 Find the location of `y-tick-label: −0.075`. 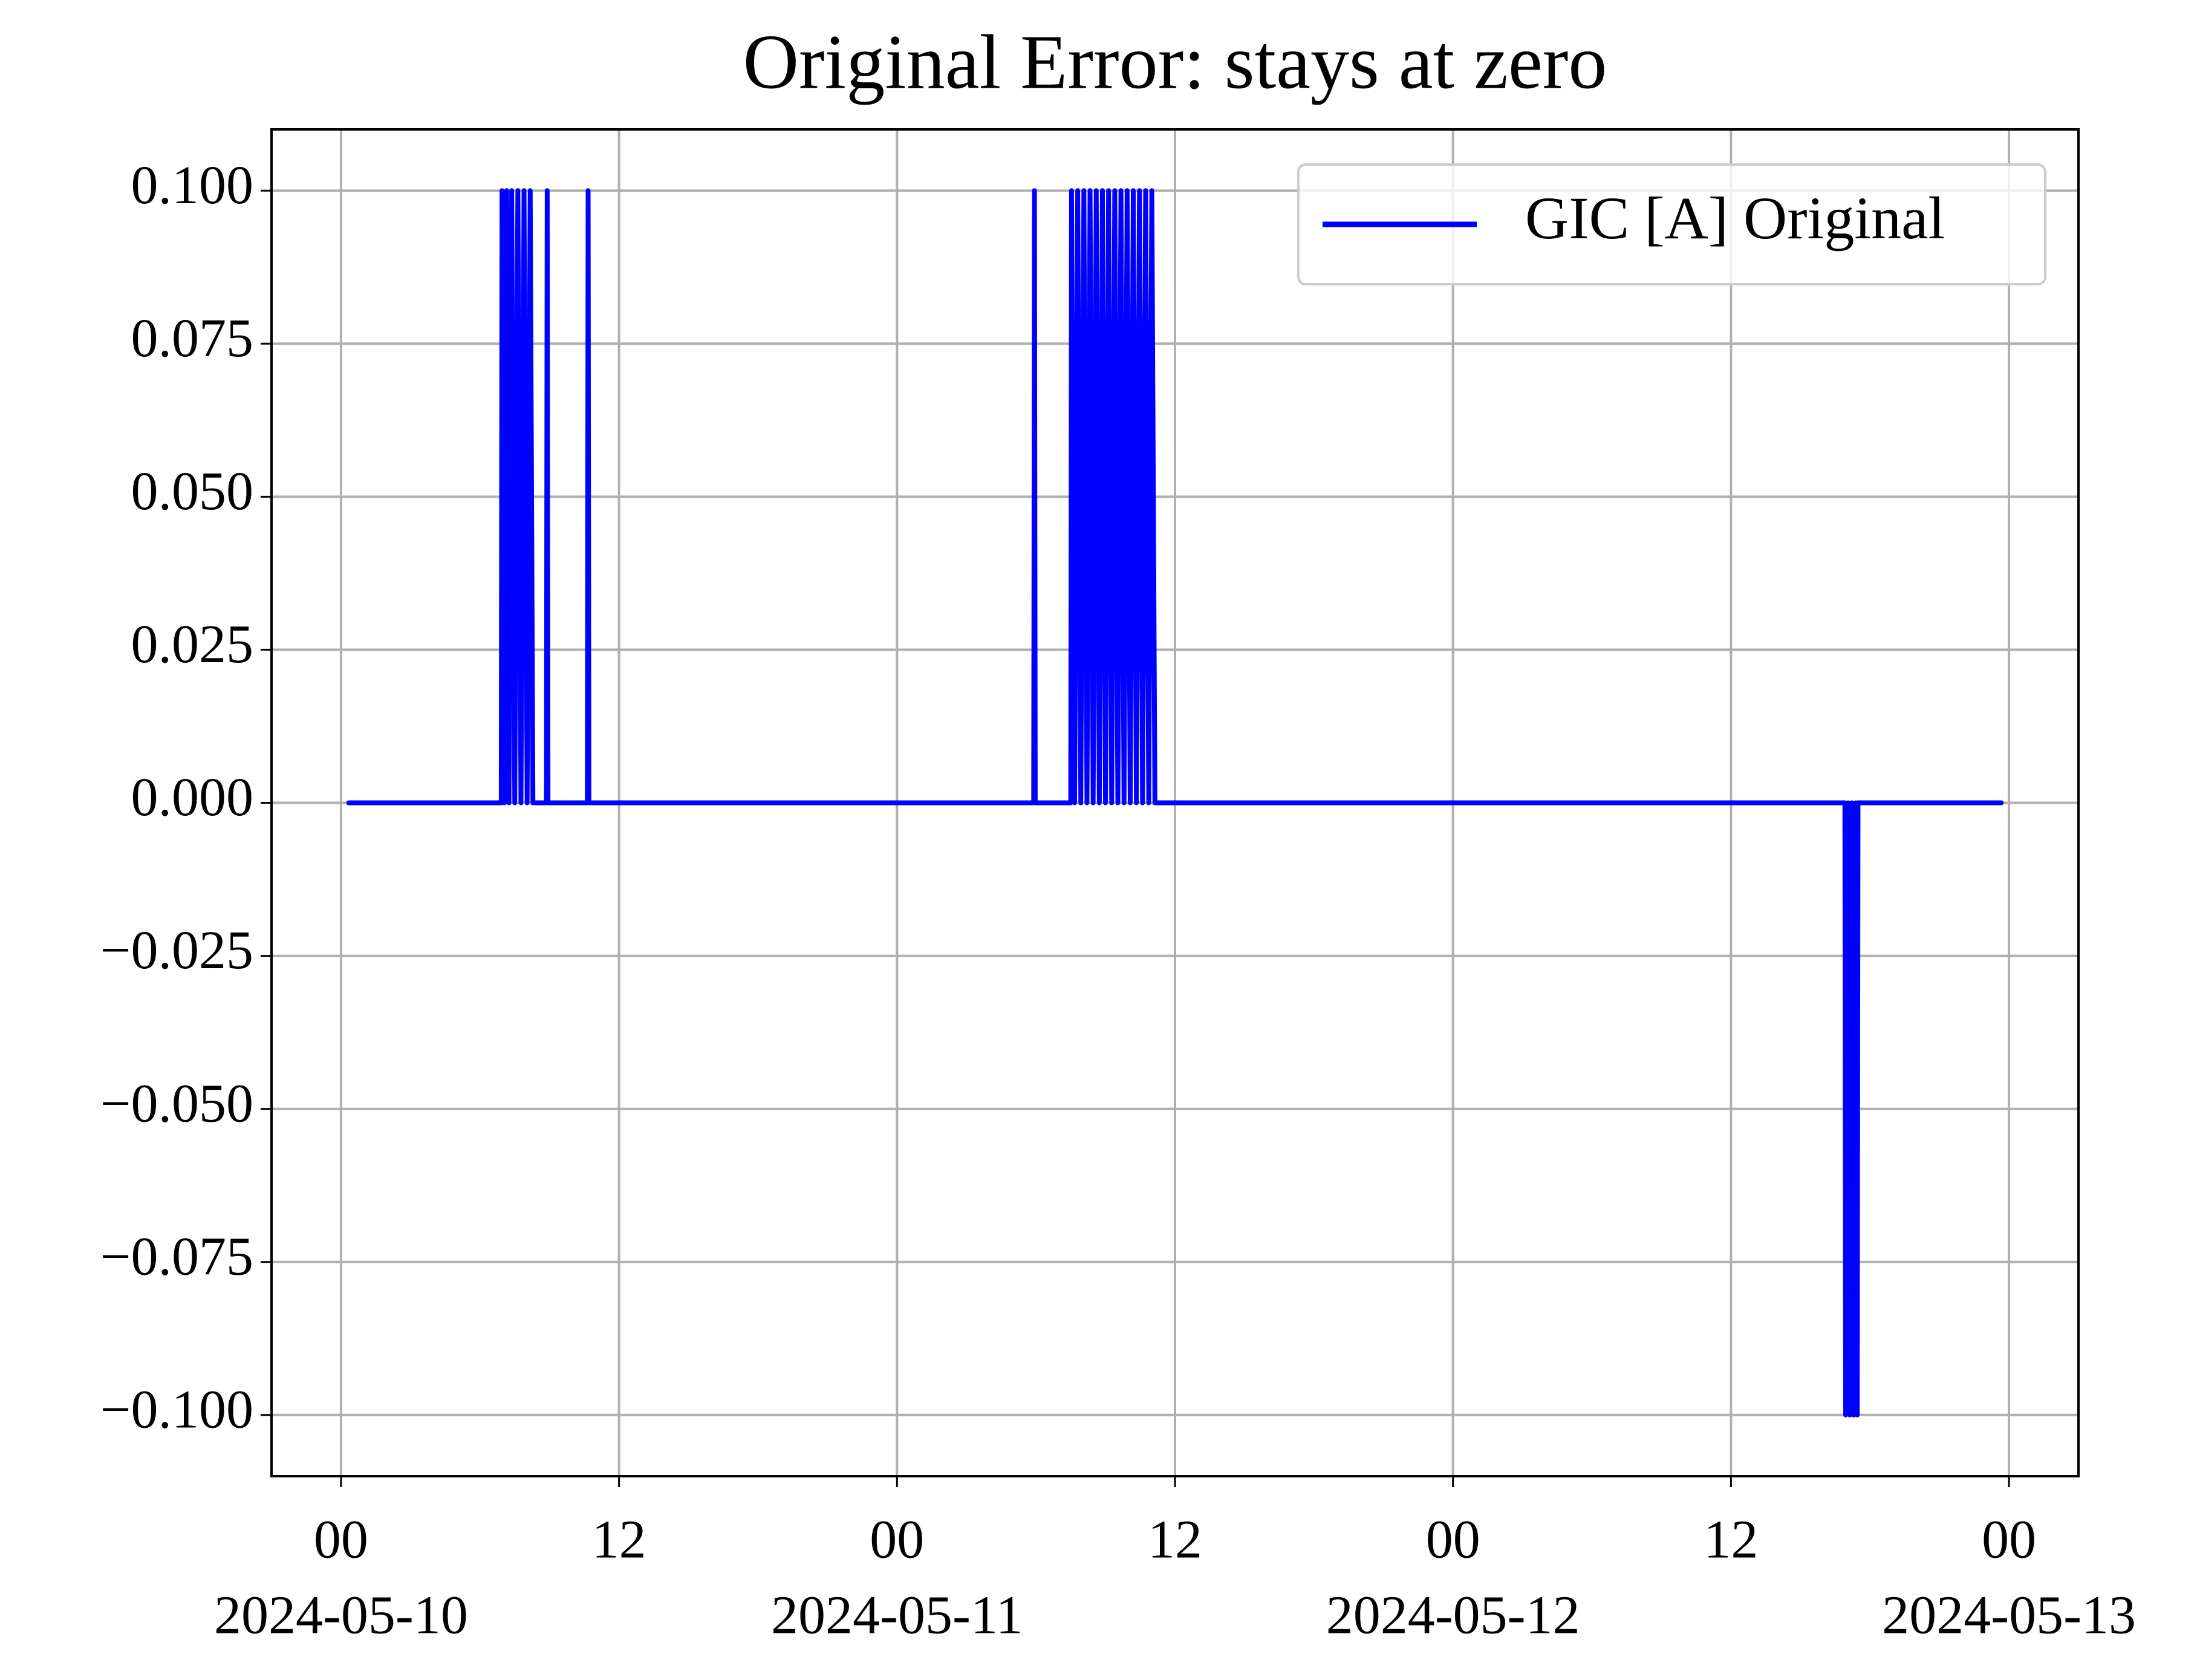

y-tick-label: −0.075 is located at coordinates (176, 1256).